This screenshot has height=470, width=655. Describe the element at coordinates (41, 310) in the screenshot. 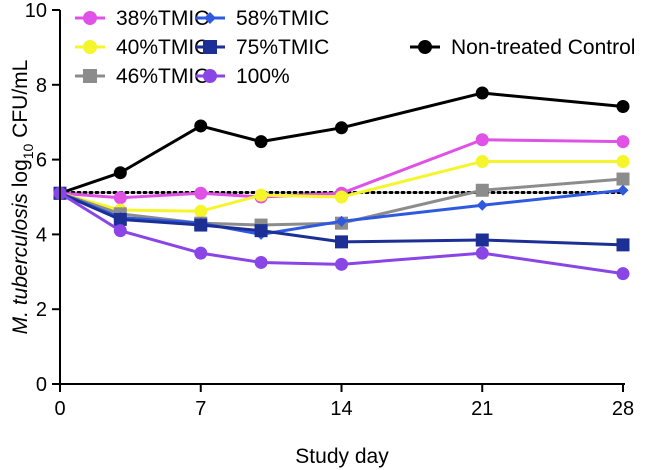

I see `y-tick-label: 2` at that location.